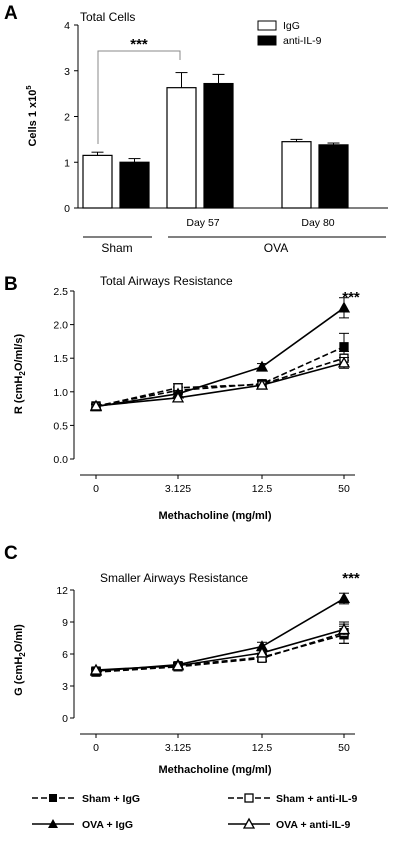 Image resolution: width=400 pixels, height=843 pixels. What do you see at coordinates (291, 26) in the screenshot?
I see `legend-igg-label: IgG` at bounding box center [291, 26].